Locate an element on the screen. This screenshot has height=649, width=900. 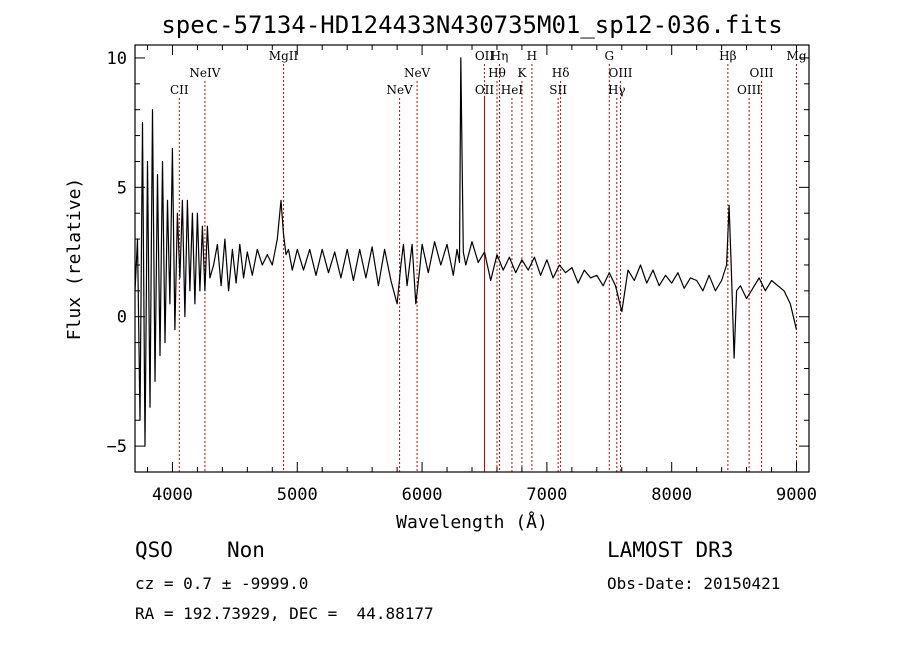
line-label-20: Mg is located at coordinates (797, 56).